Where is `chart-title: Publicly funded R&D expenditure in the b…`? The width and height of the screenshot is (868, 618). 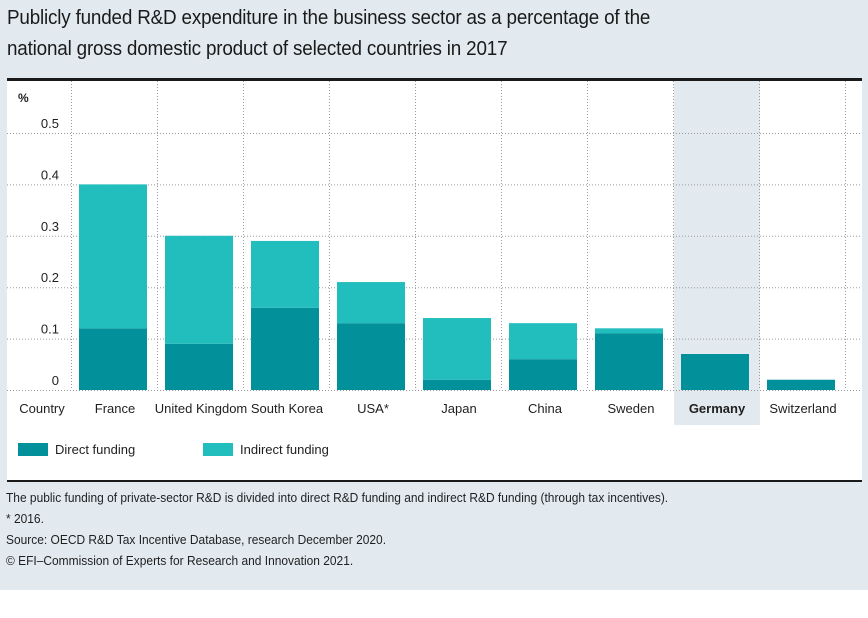
chart-title: Publicly funded R&D expenditure in the b… is located at coordinates (398, 33).